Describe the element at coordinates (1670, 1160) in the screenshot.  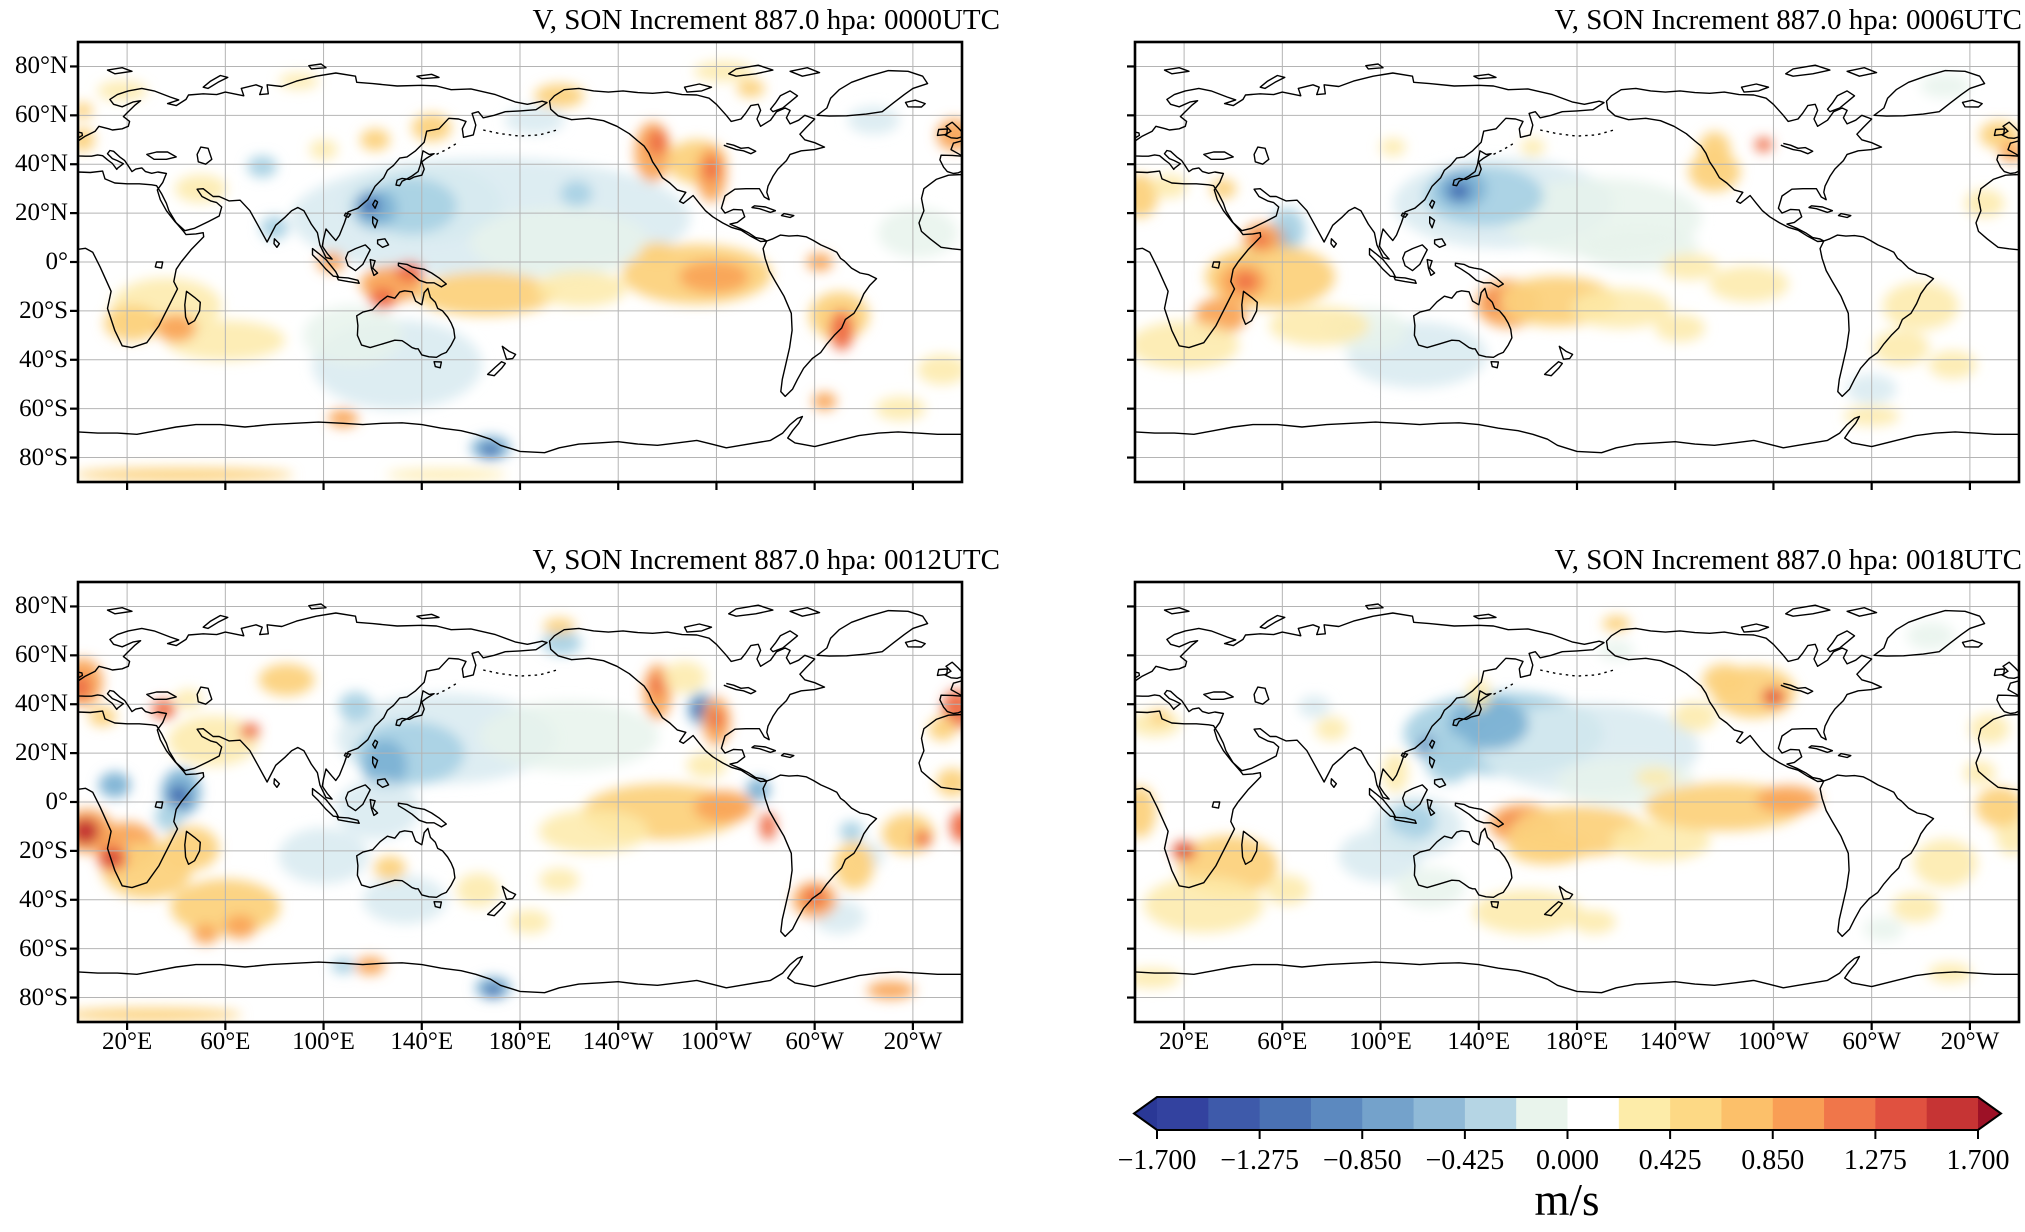
I see `colorbar-tick-label: 0.425` at that location.